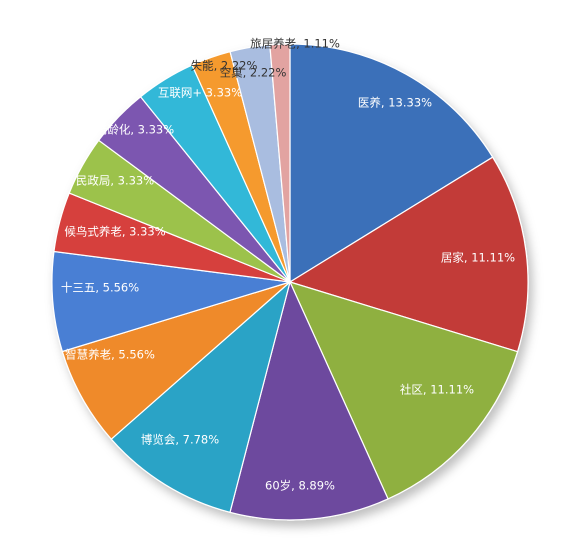  Describe the element at coordinates (300, 486) in the screenshot. I see `pie-slice-label-4: 60岁, 8.89%` at that location.